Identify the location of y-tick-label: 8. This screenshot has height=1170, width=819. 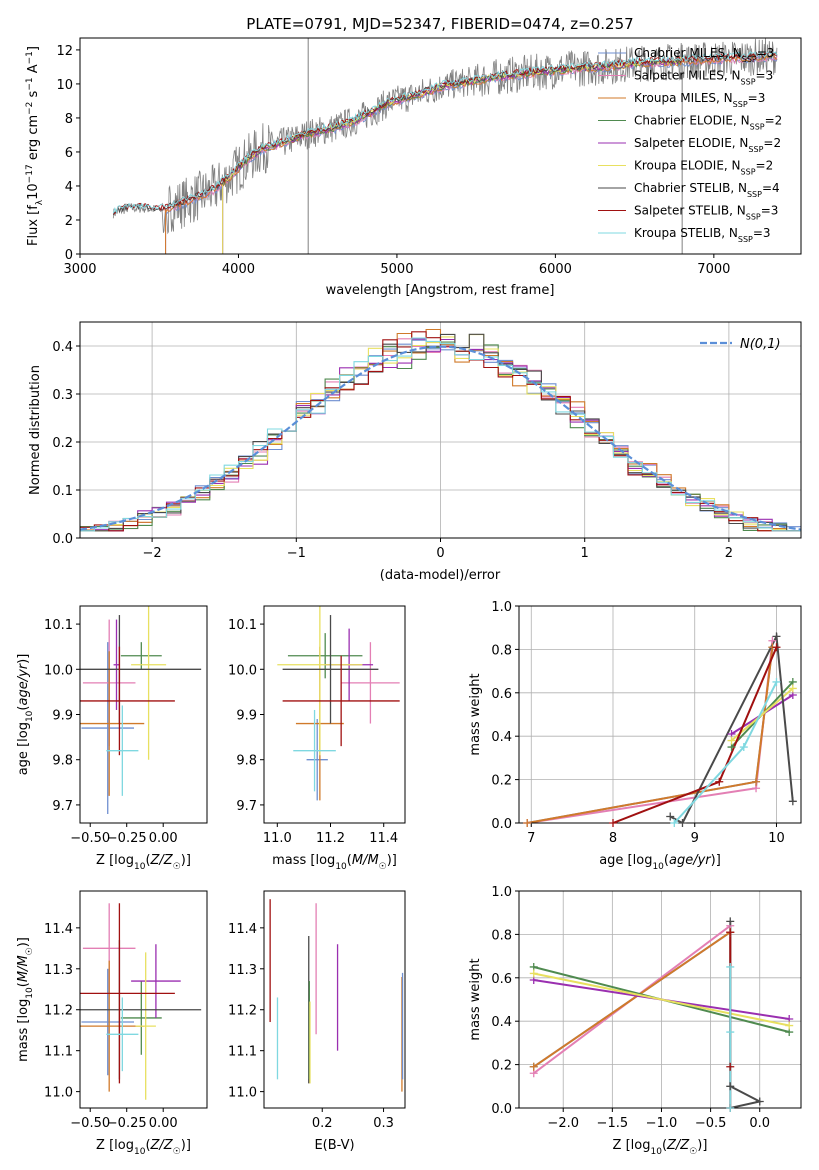
(69, 119).